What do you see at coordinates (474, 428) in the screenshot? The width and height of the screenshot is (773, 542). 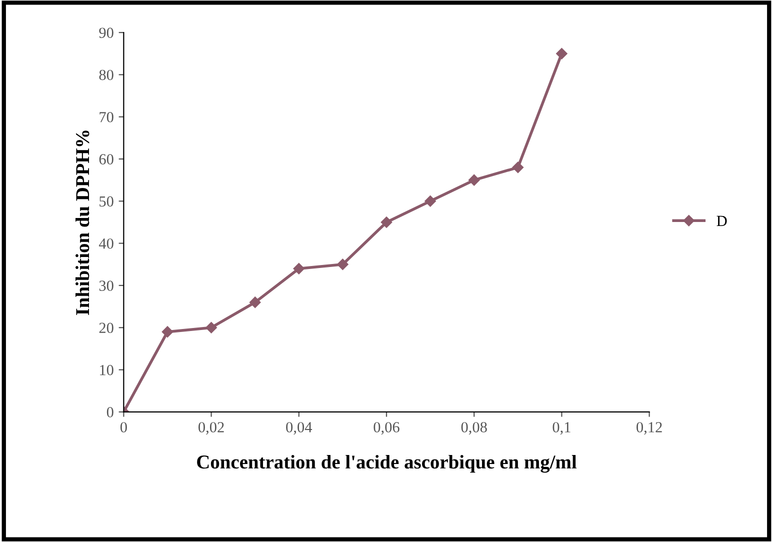 I see `x-tick-label: 0,08` at bounding box center [474, 428].